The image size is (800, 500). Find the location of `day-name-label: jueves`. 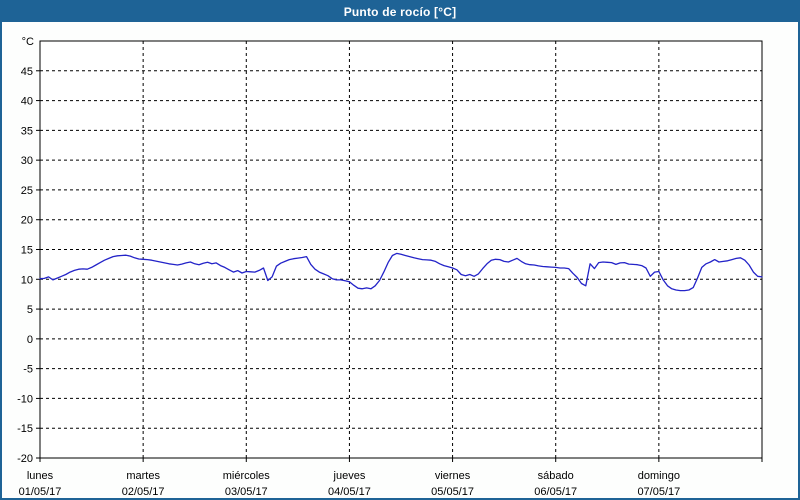

day-name-label: jueves is located at coordinates (349, 476).